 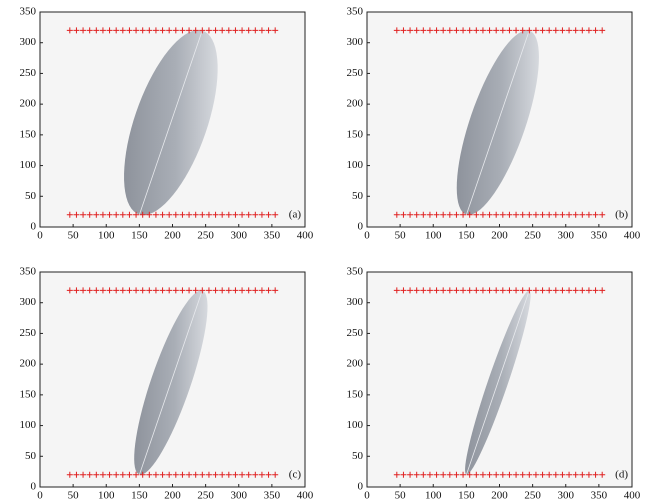 What do you see at coordinates (355, 134) in the screenshot?
I see `y-tick-label: 150` at bounding box center [355, 134].